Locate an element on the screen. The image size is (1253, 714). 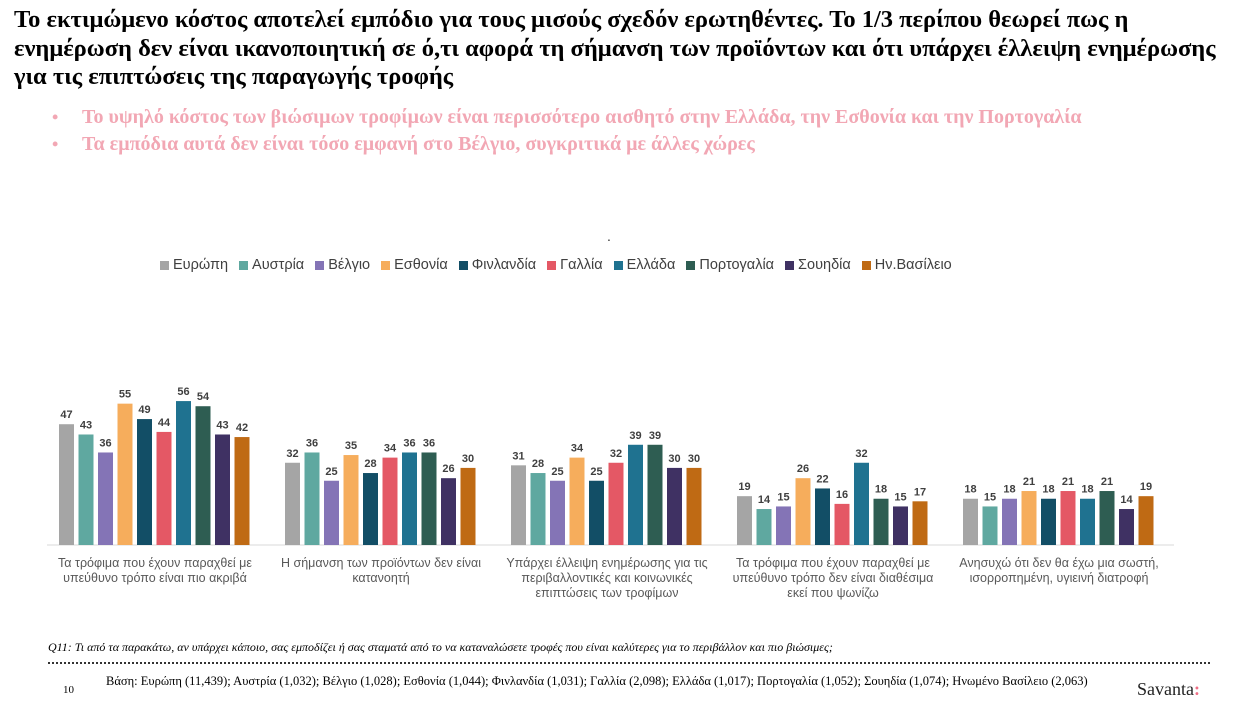
legend-label: Βέλγιο is located at coordinates (349, 265).